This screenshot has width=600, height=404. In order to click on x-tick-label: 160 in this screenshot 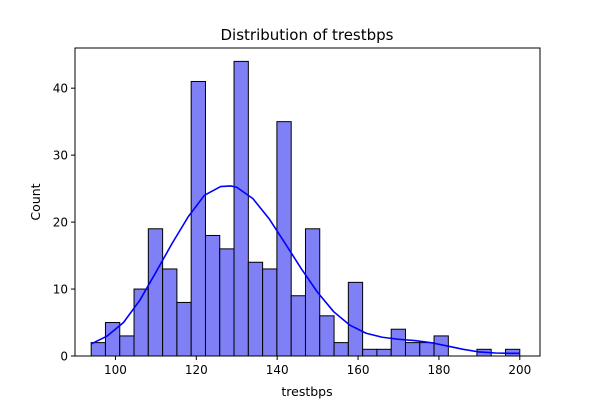, I will do `click(358, 370)`.